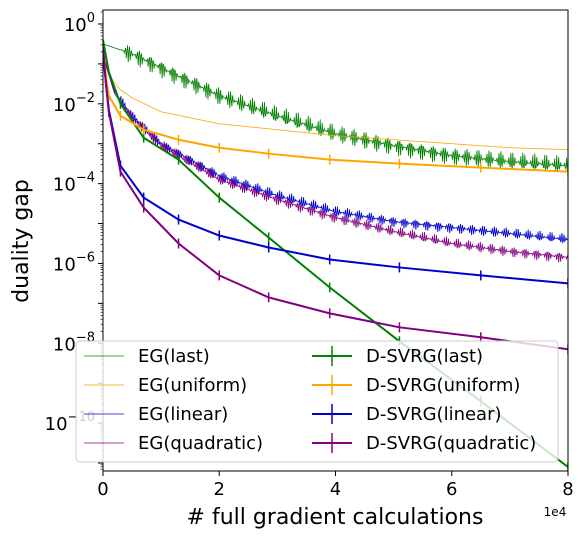  What do you see at coordinates (335, 517) in the screenshot?
I see `x-axis-label: # full gradient calculations` at bounding box center [335, 517].